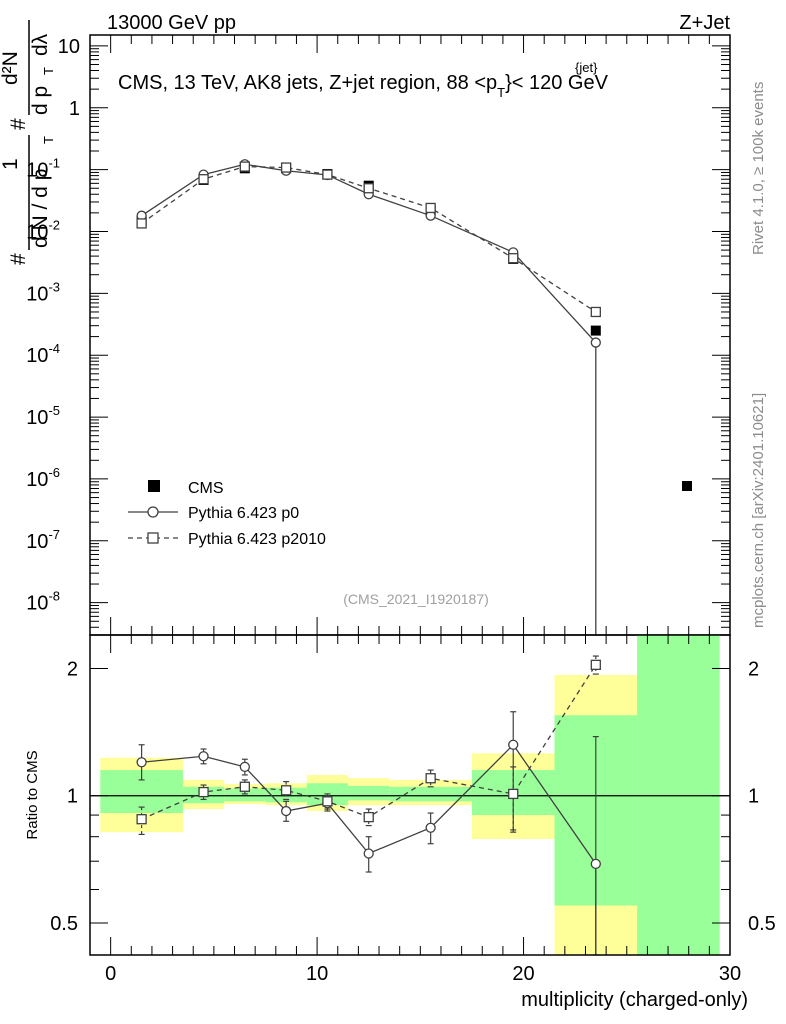  Describe the element at coordinates (54, 472) in the screenshot. I see `y-tick-exponent: -6` at that location.